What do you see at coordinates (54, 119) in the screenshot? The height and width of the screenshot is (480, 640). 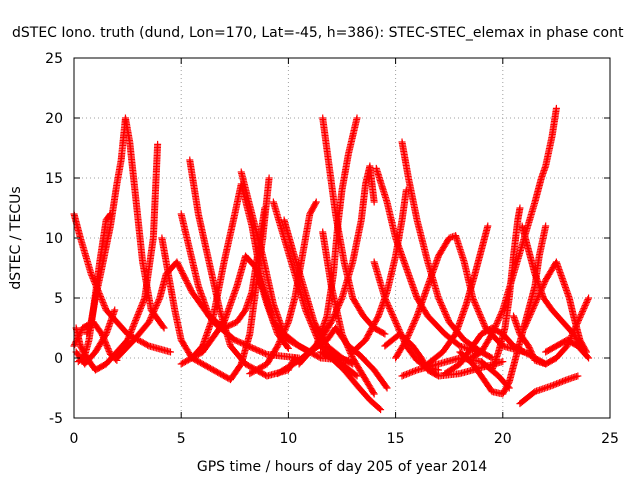 I see `y-tick-label: 20` at bounding box center [54, 119].